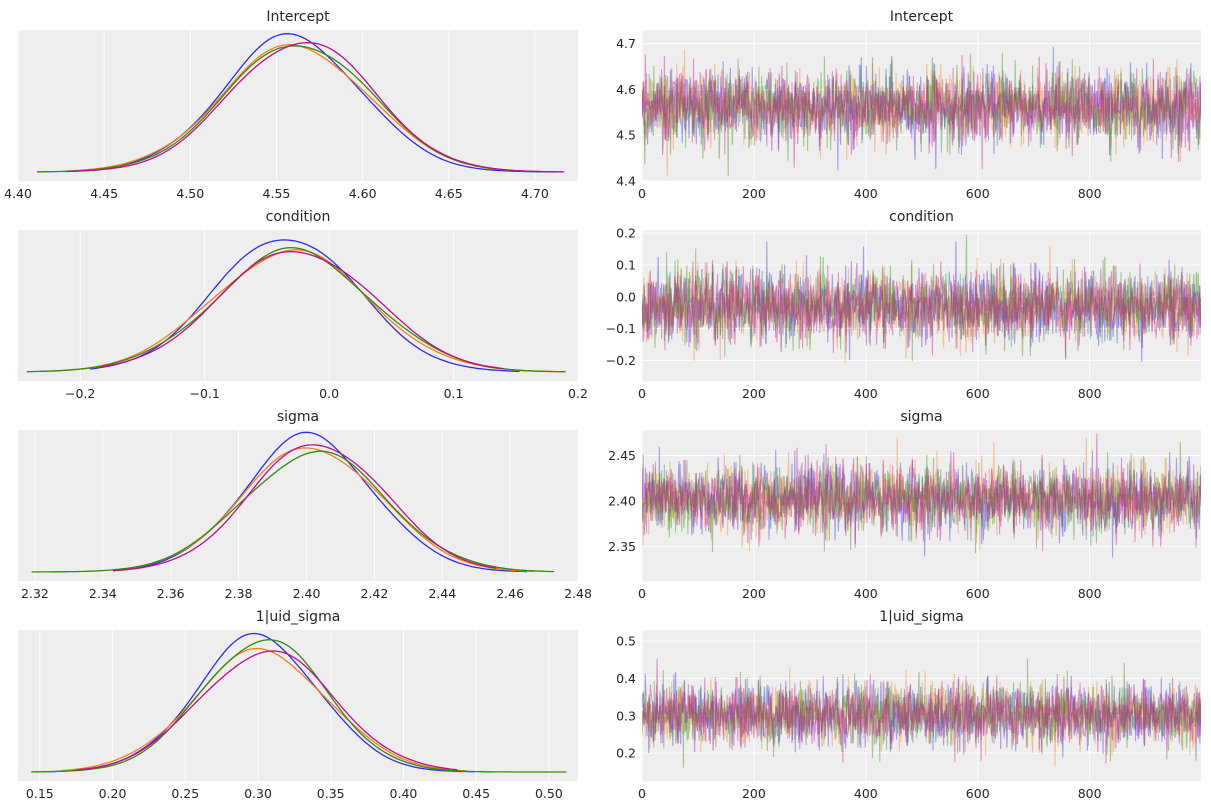  I want to click on kde-xtick-label: 4.70, so click(535, 193).